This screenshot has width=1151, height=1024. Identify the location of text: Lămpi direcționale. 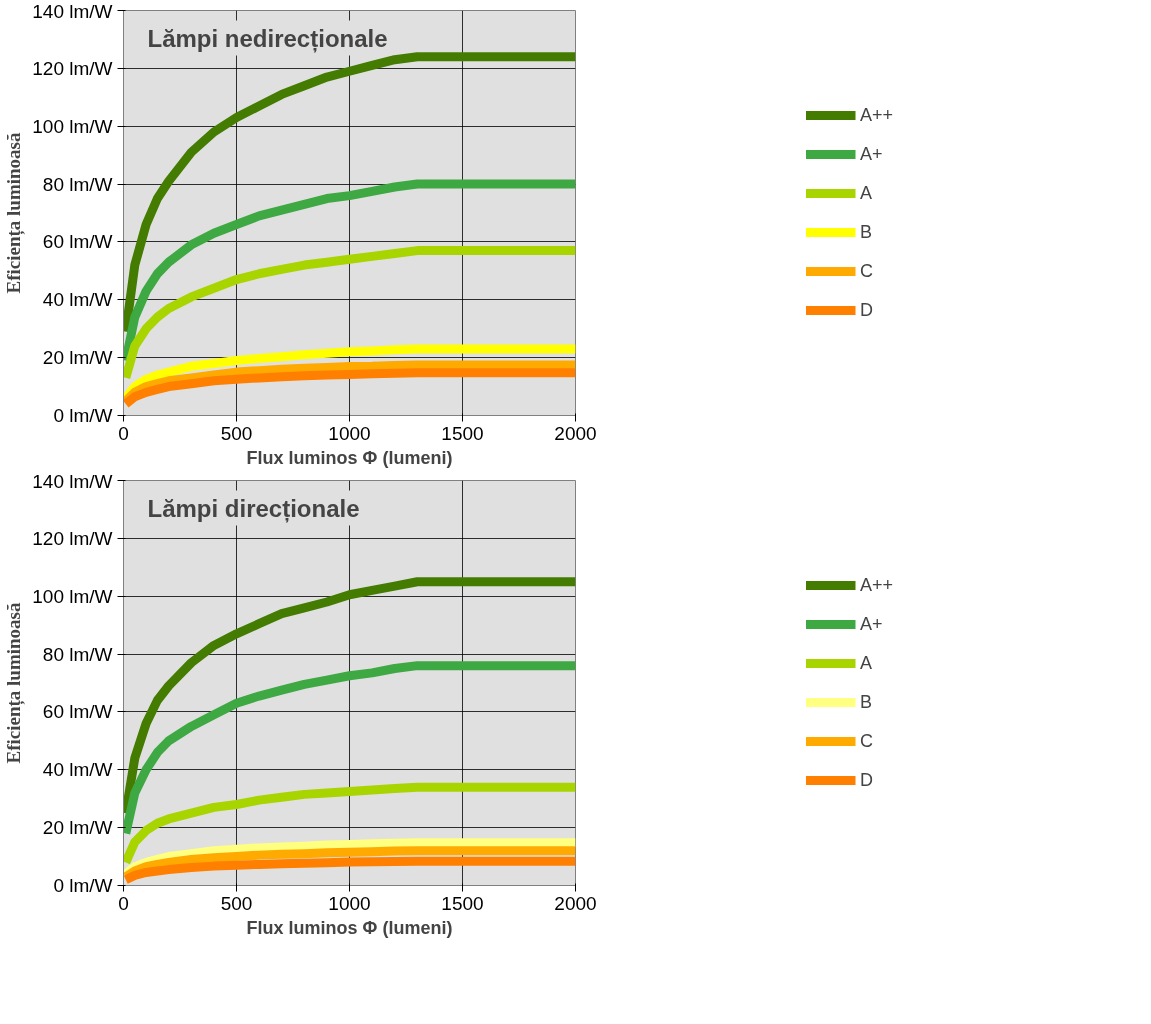
(253, 508).